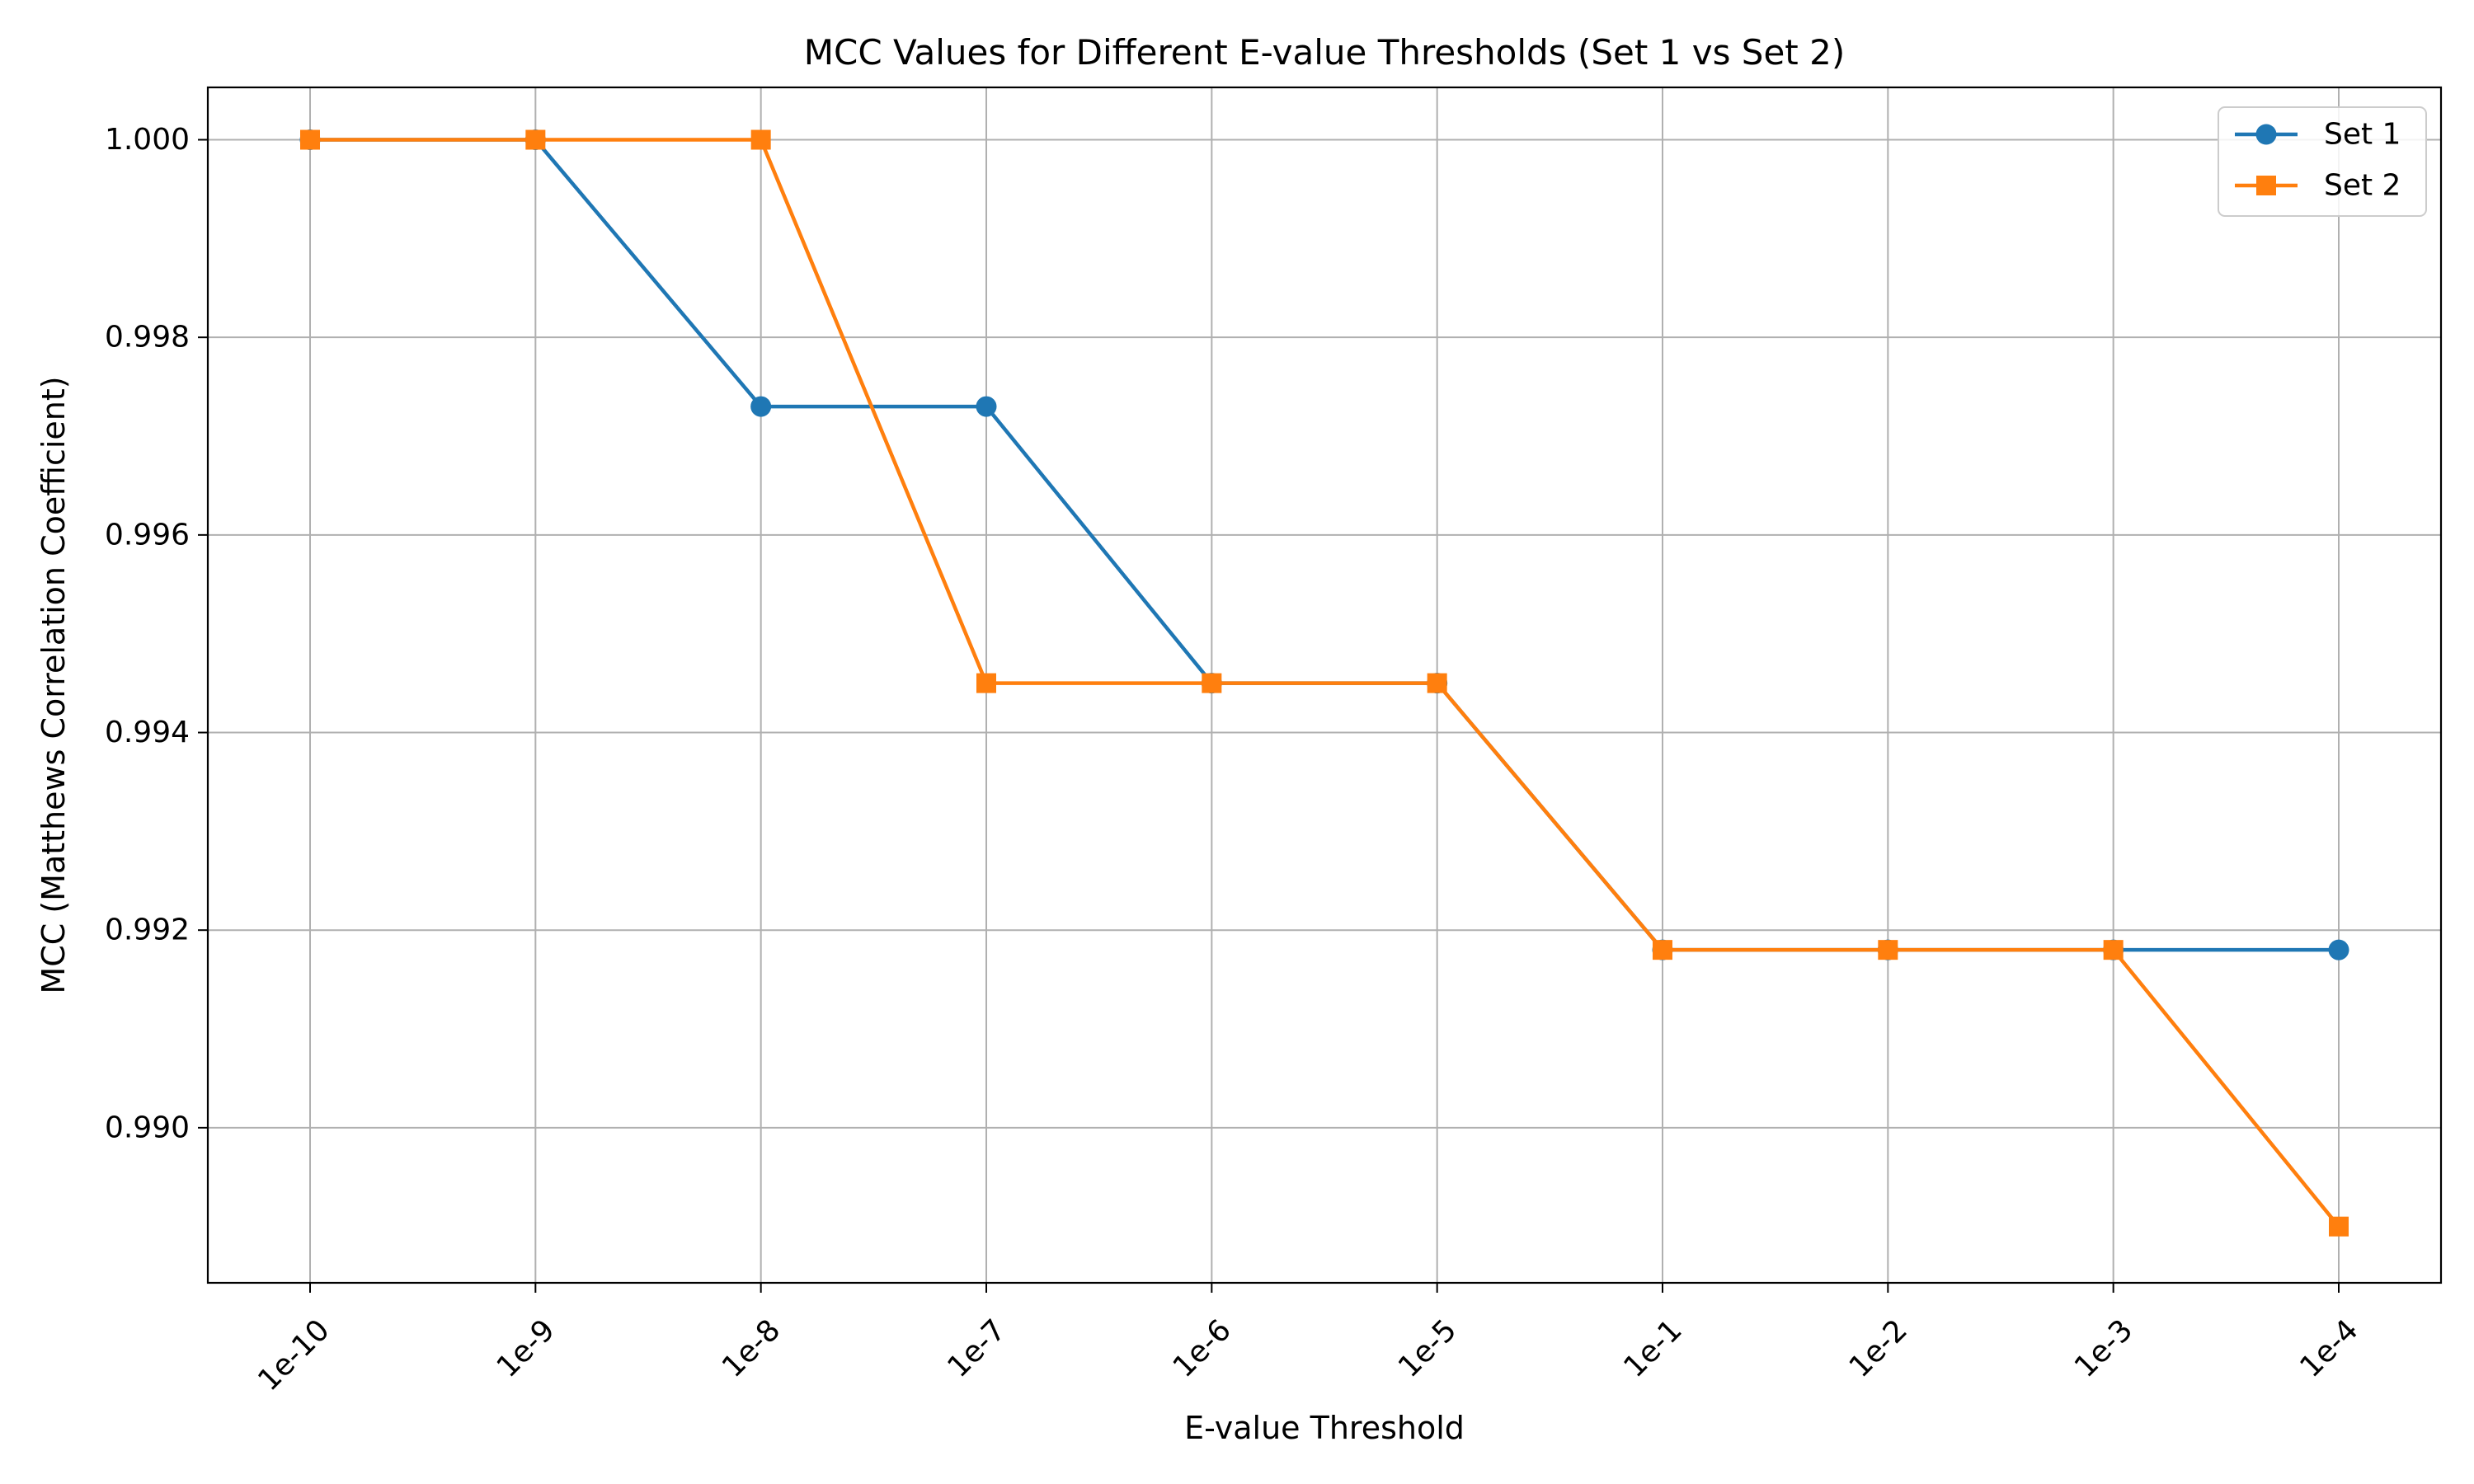  Describe the element at coordinates (2362, 135) in the screenshot. I see `legend-label: Set 1` at that location.